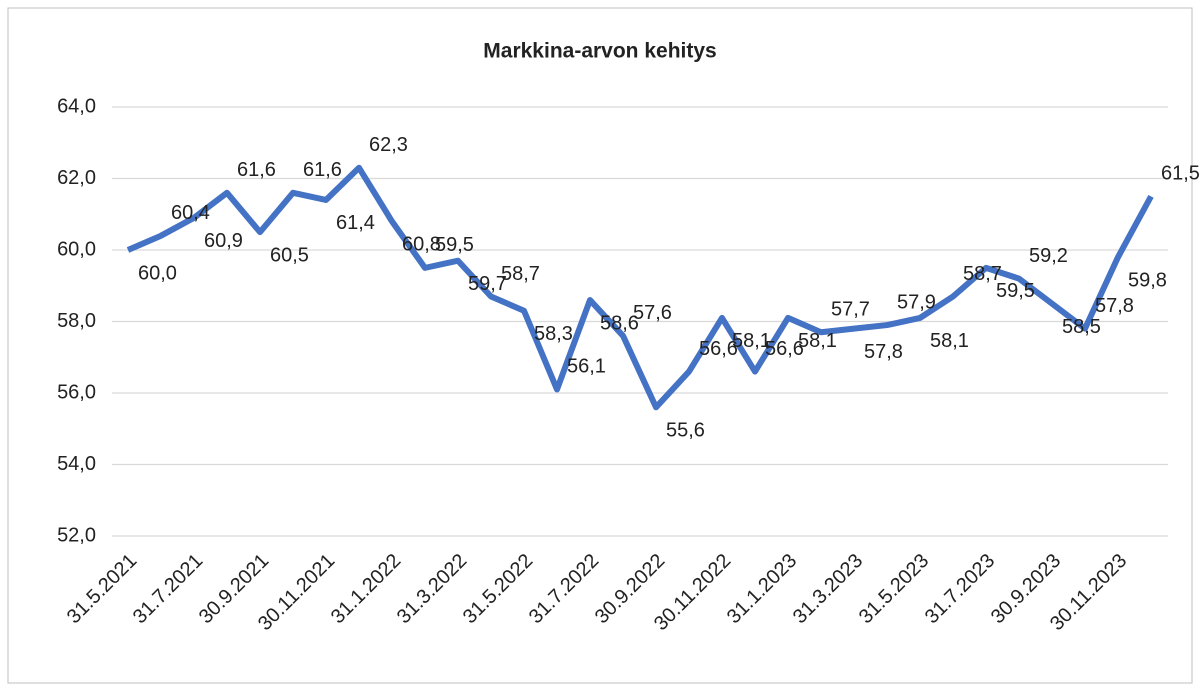  What do you see at coordinates (619, 323) in the screenshot?
I see `data-label: 58,6` at bounding box center [619, 323].